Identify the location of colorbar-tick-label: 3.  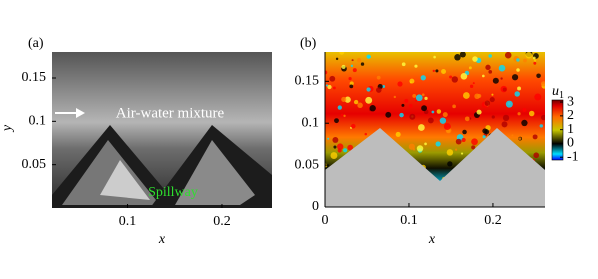
(570, 101).